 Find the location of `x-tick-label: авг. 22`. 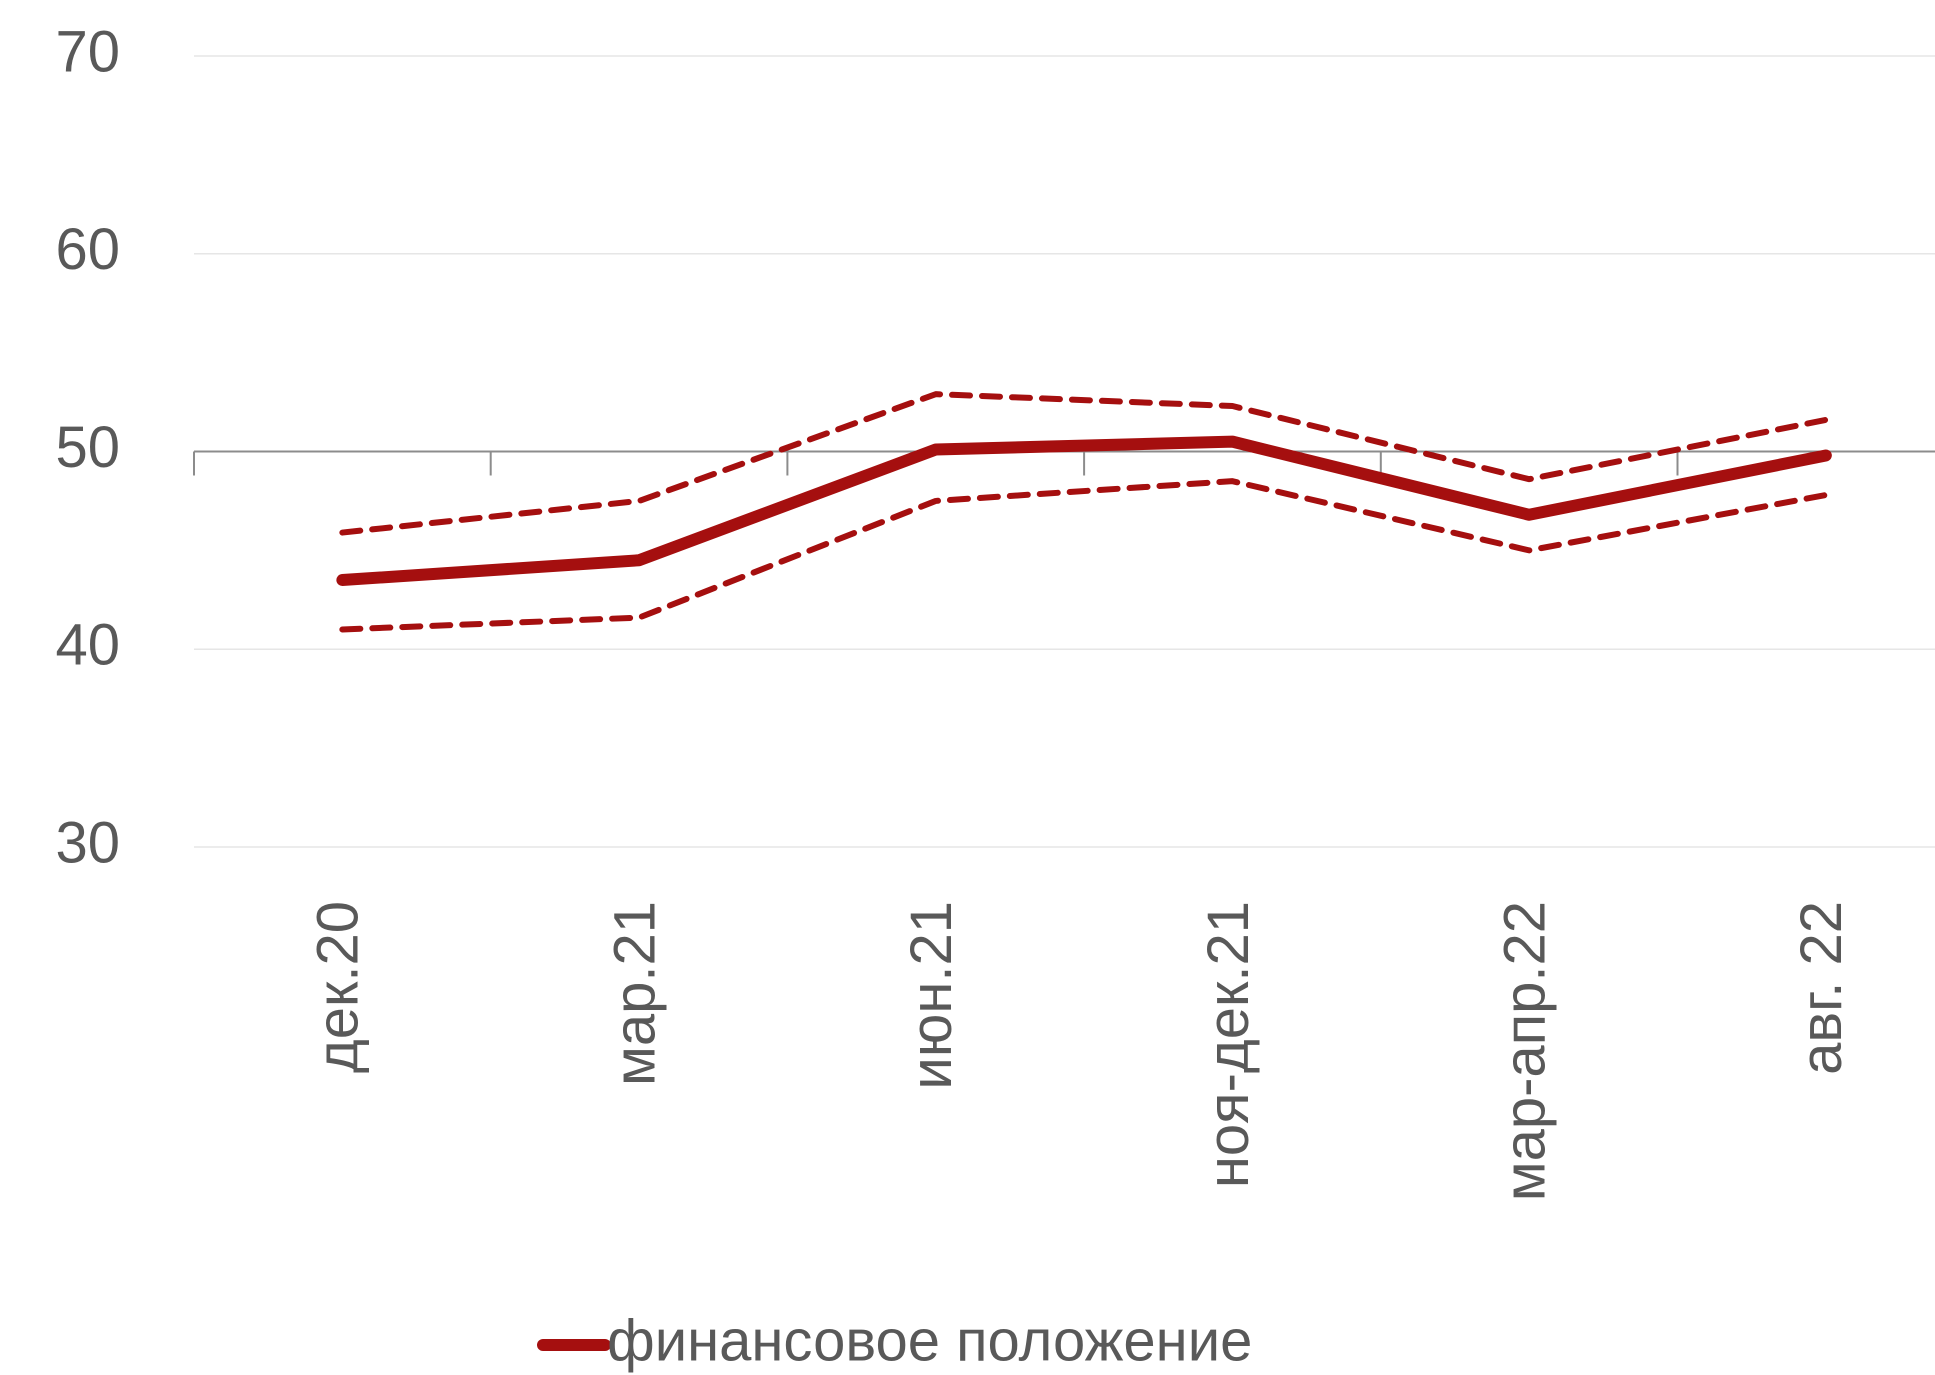

x-tick-label: авг. 22 is located at coordinates (1821, 988).